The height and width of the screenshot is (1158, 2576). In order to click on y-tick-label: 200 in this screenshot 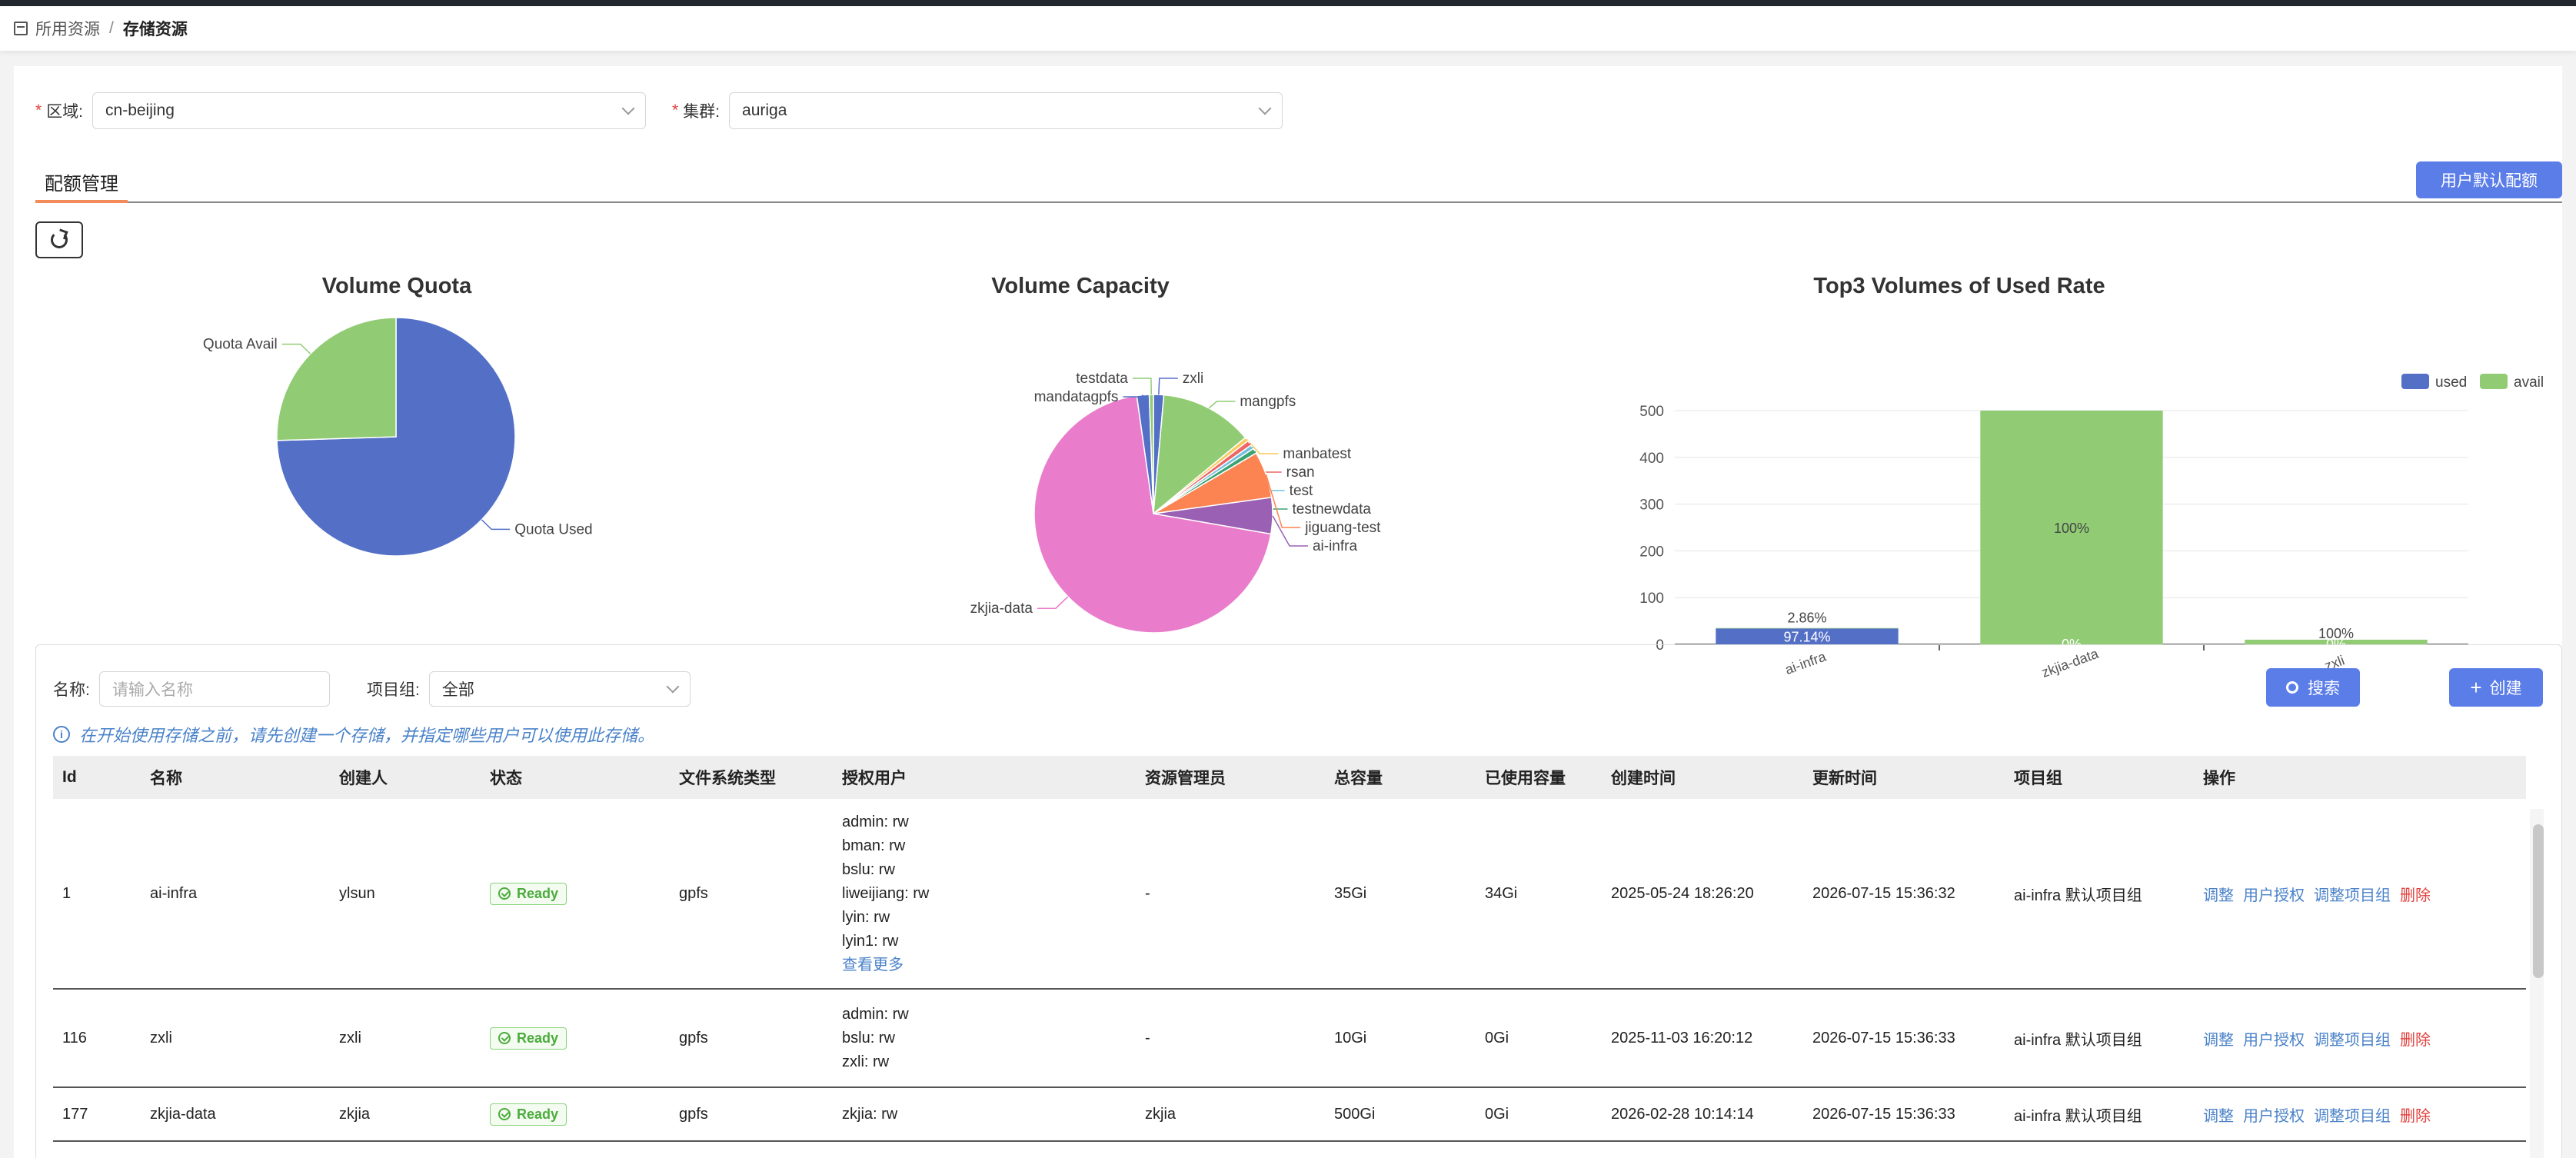, I will do `click(1651, 552)`.